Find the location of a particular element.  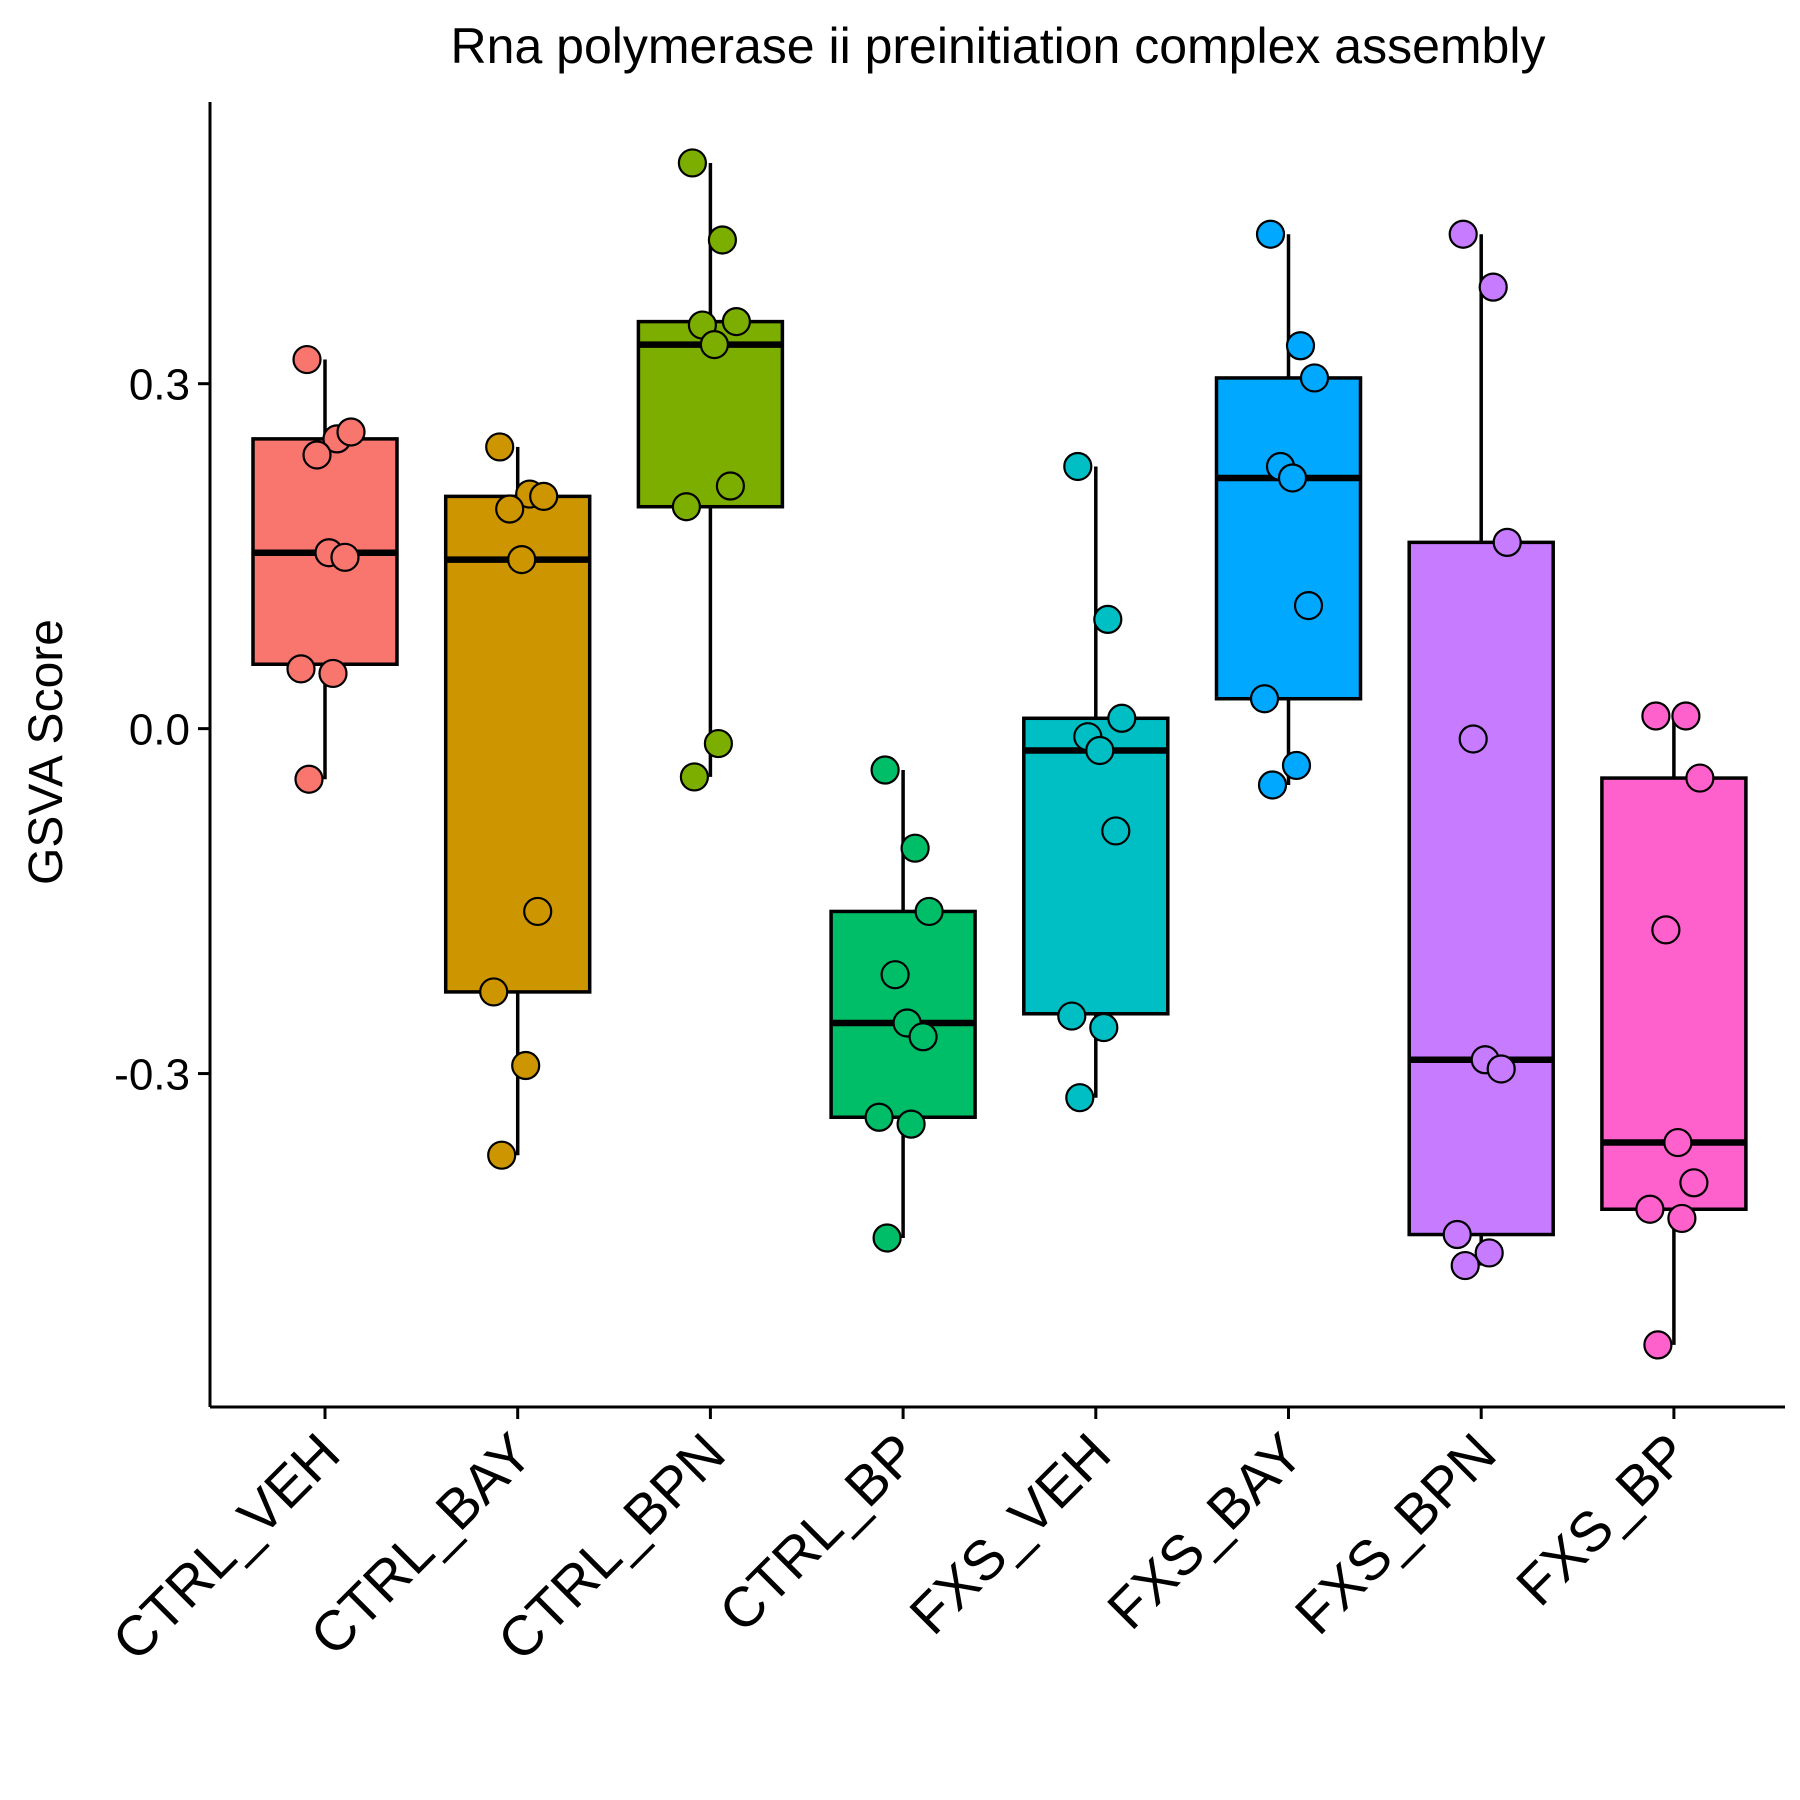

box-group-fxs-bp is located at coordinates (1674, 1030).